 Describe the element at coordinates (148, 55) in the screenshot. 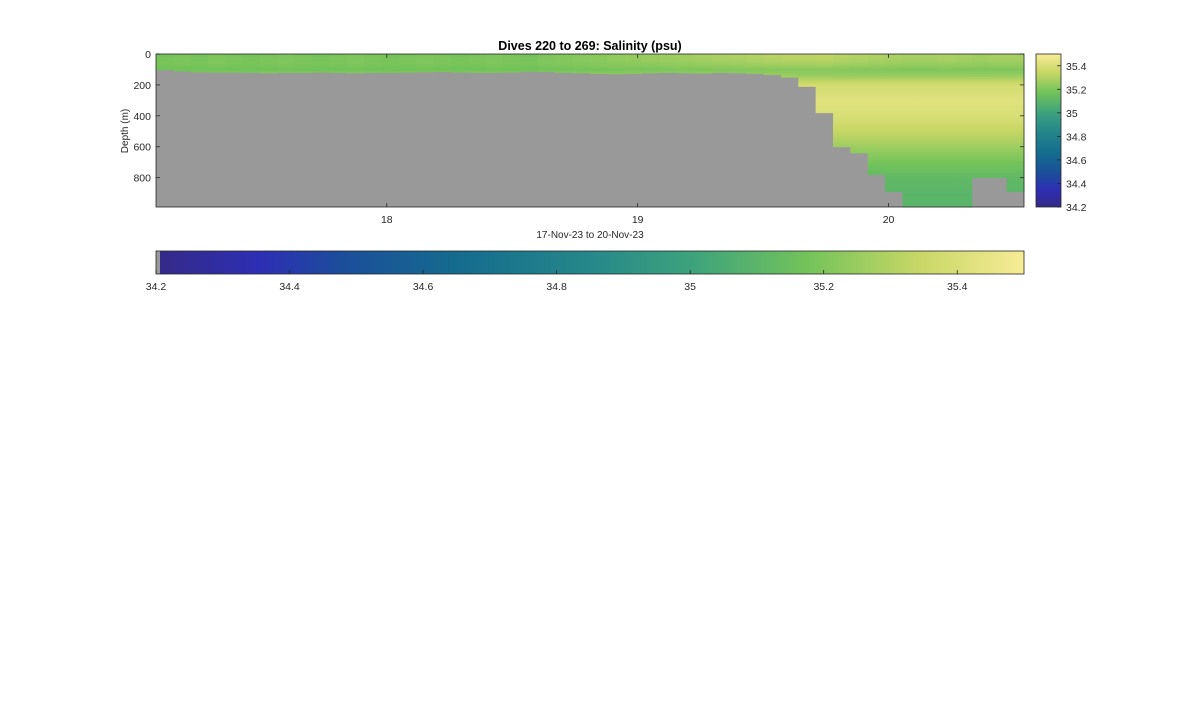

I see `y-tick-label: 0` at that location.